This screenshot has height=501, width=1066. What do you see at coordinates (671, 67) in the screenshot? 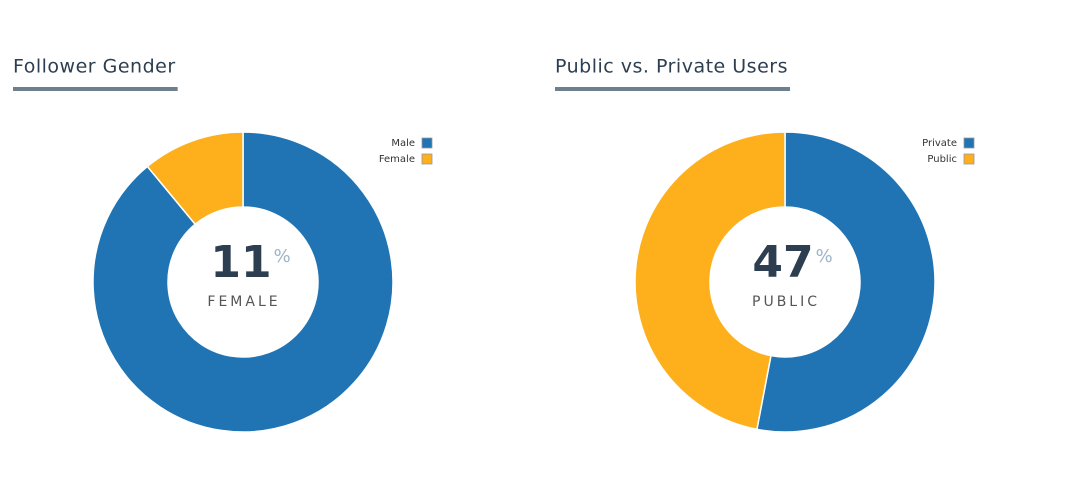
I see `chart-title: Public vs. Private Users` at bounding box center [671, 67].